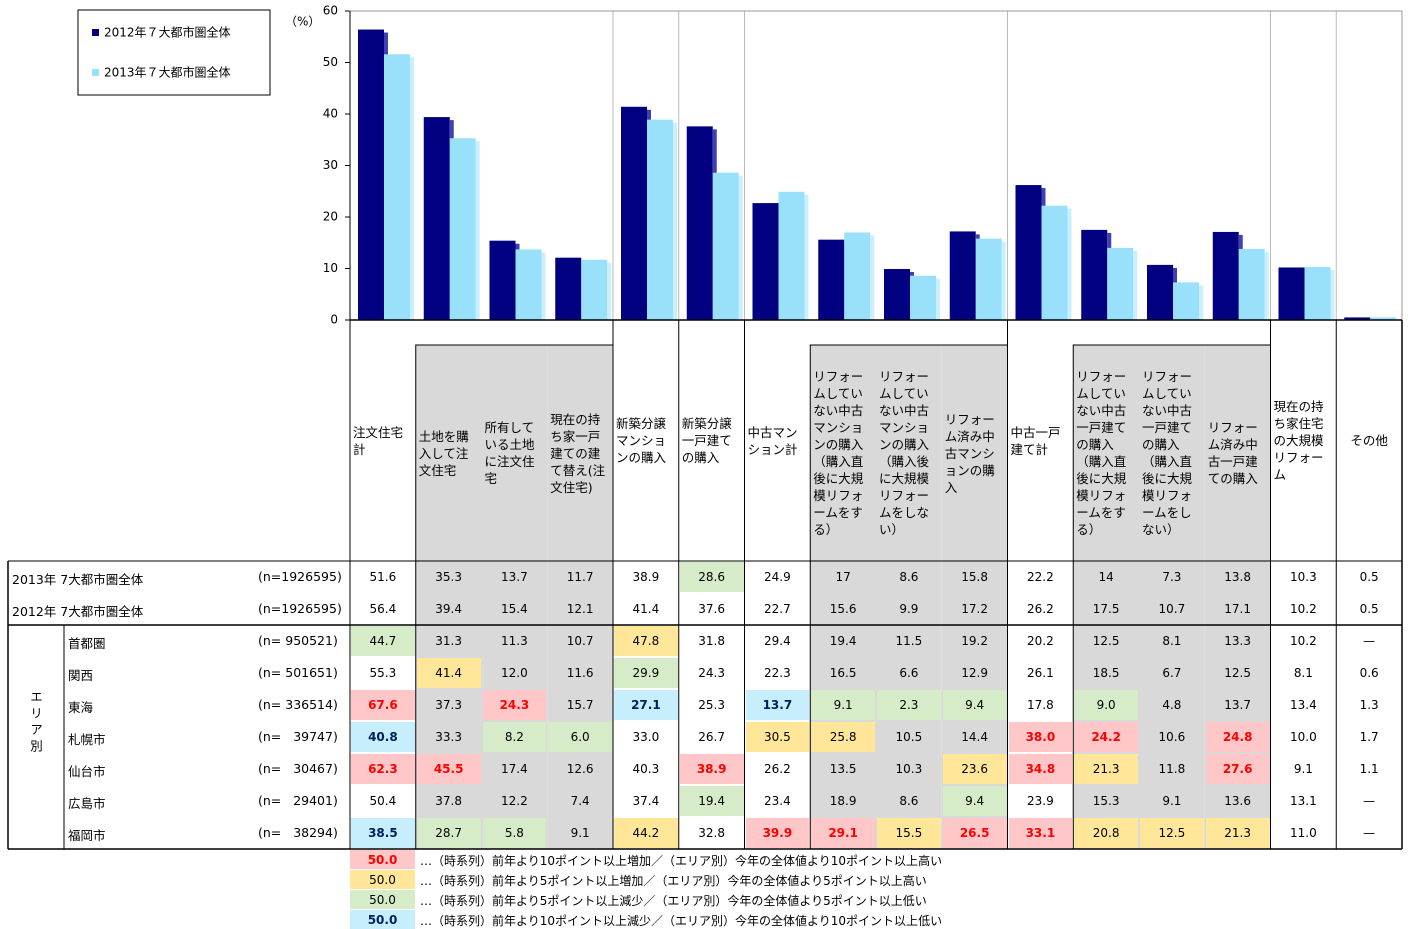  I want to click on table-cell: 37.8, so click(448, 801).